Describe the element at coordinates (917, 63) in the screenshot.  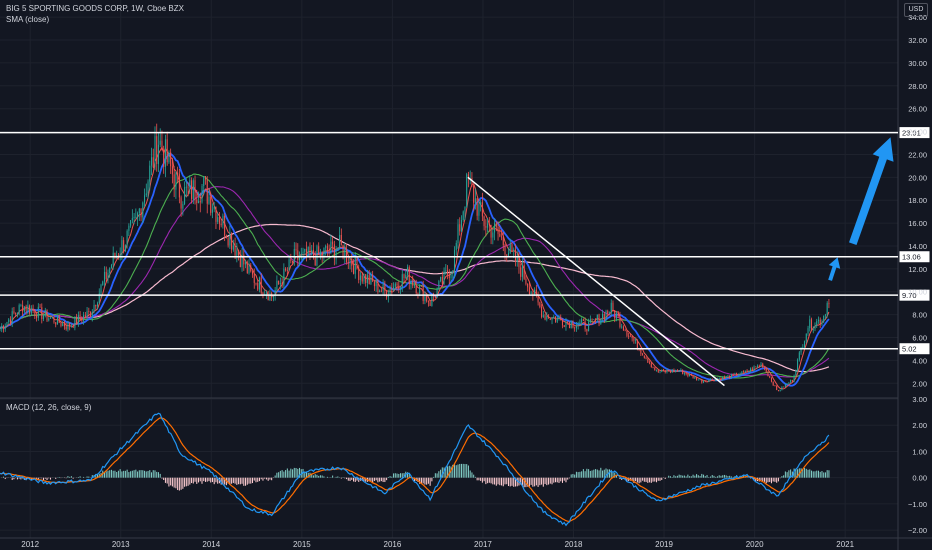
I see `price-axis-tick: 30.00` at that location.